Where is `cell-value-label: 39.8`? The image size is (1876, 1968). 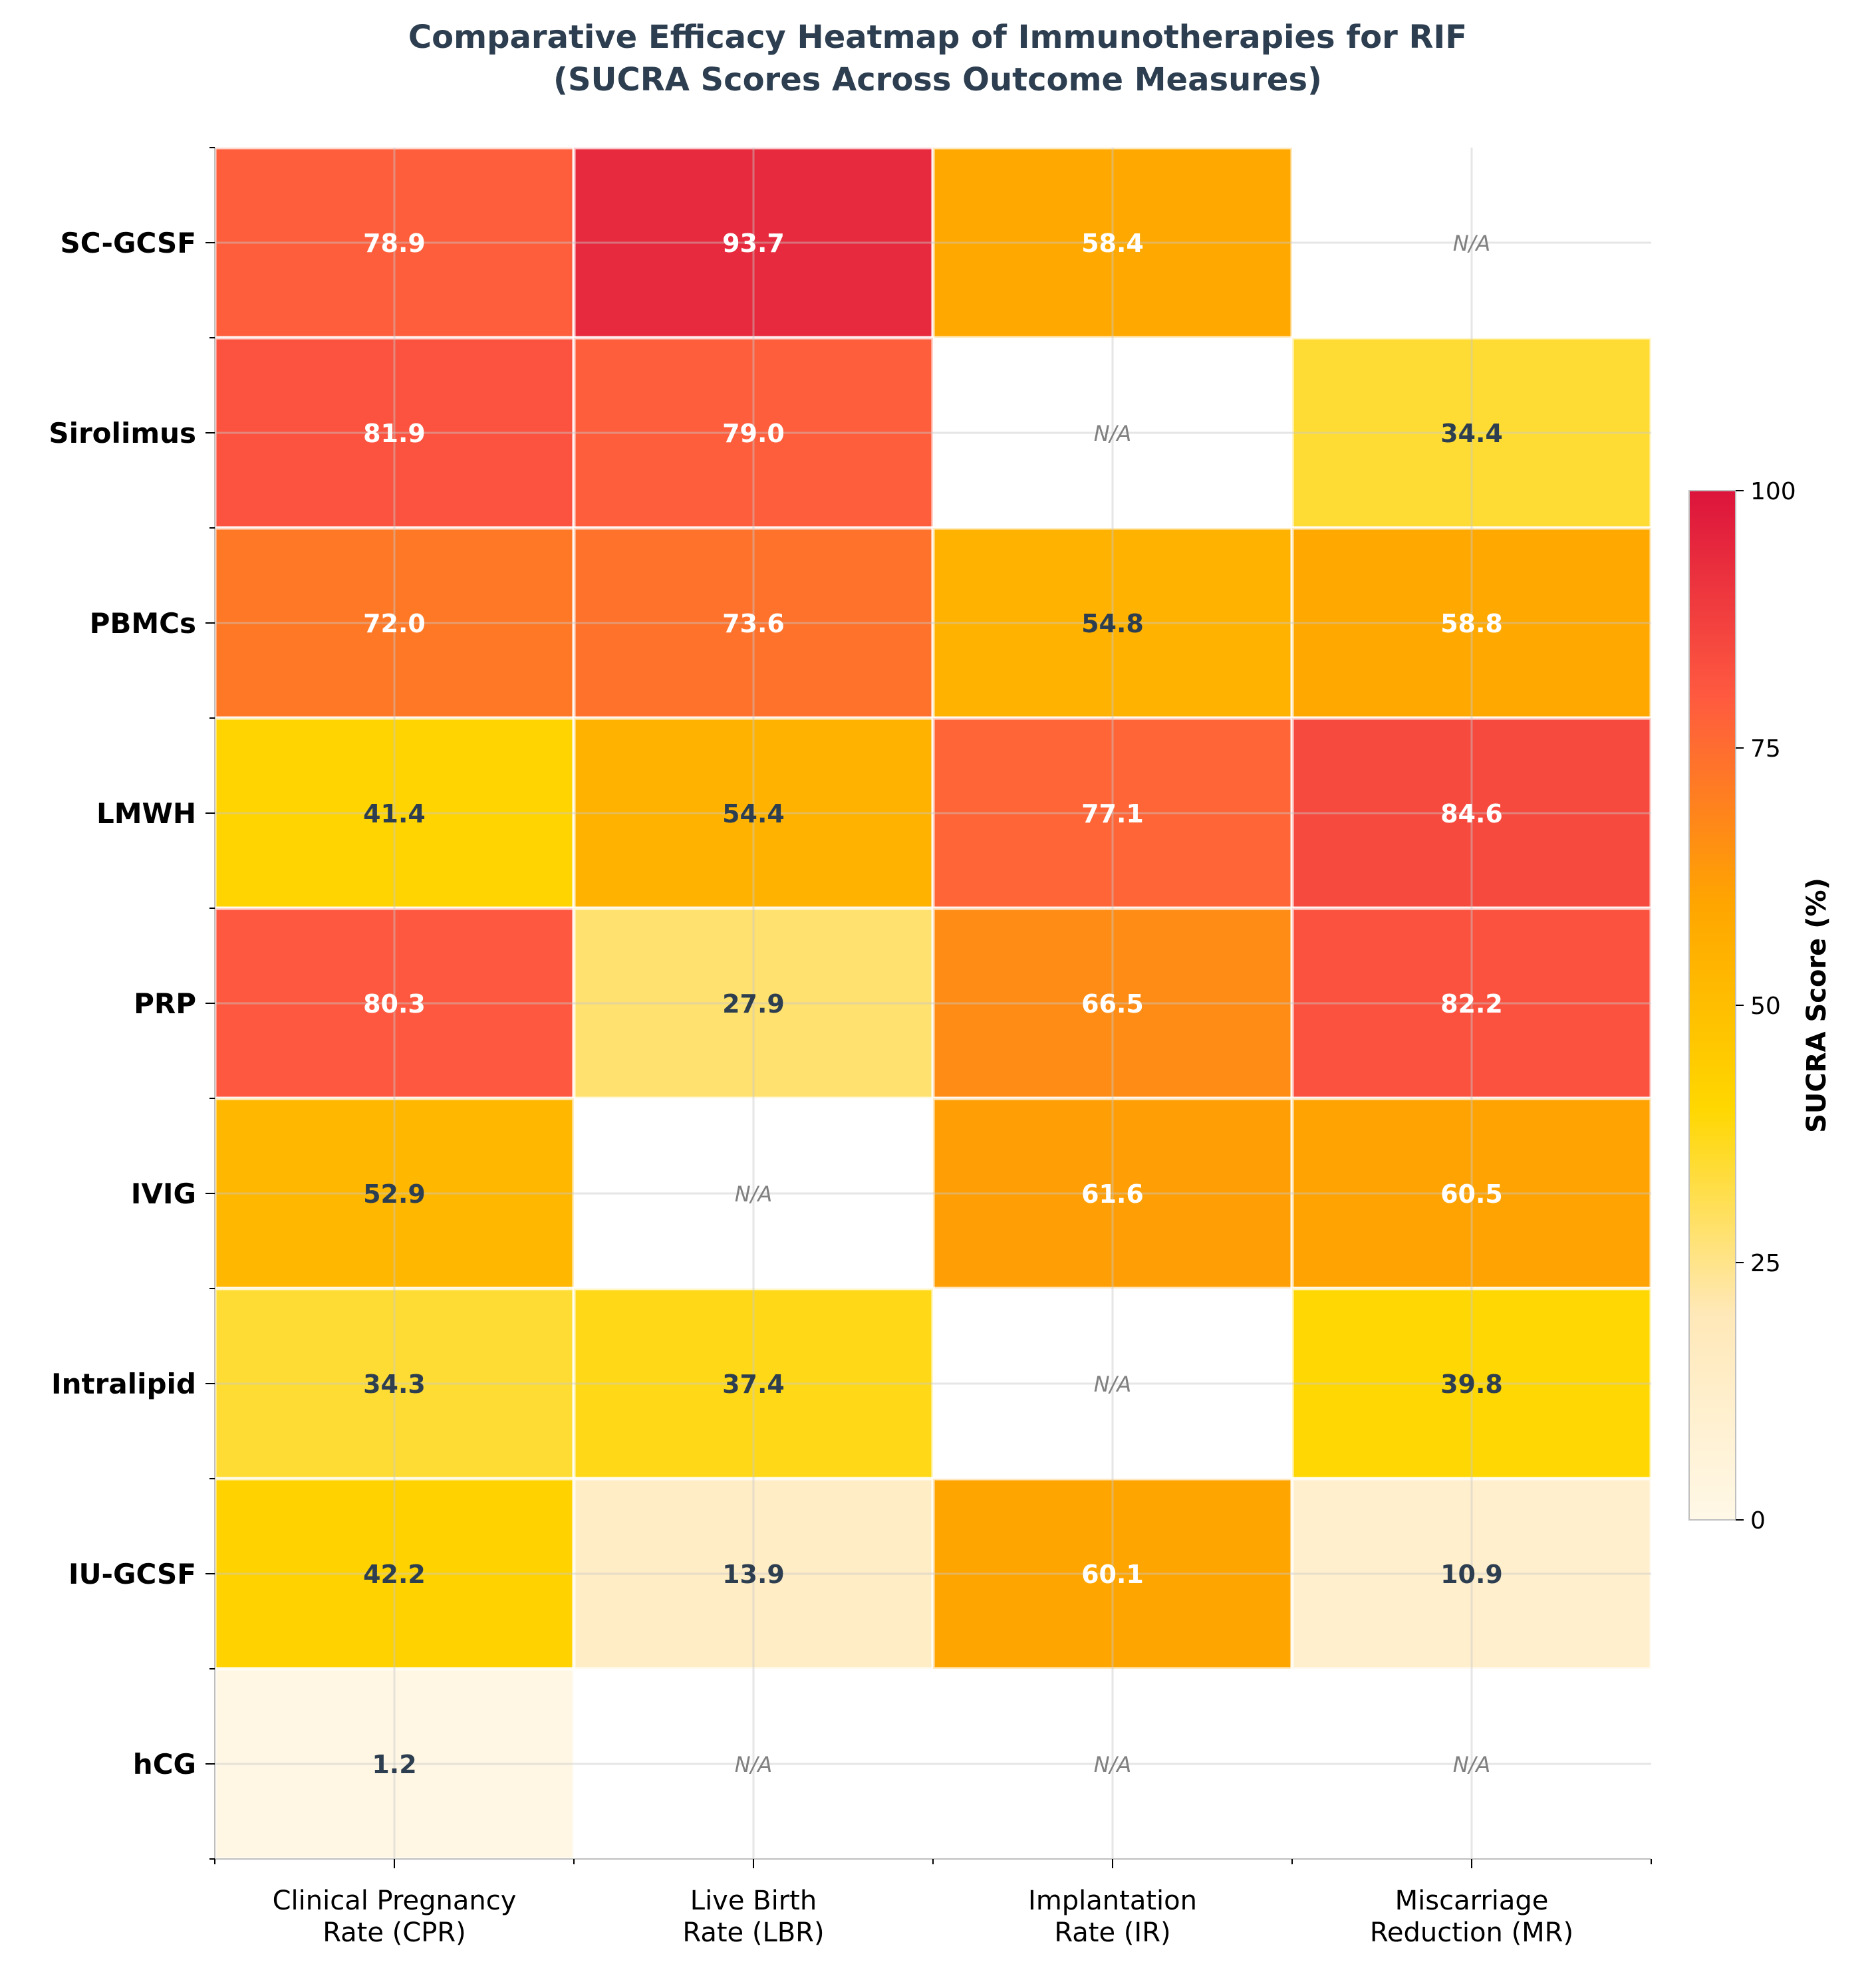
cell-value-label: 39.8 is located at coordinates (1471, 1384).